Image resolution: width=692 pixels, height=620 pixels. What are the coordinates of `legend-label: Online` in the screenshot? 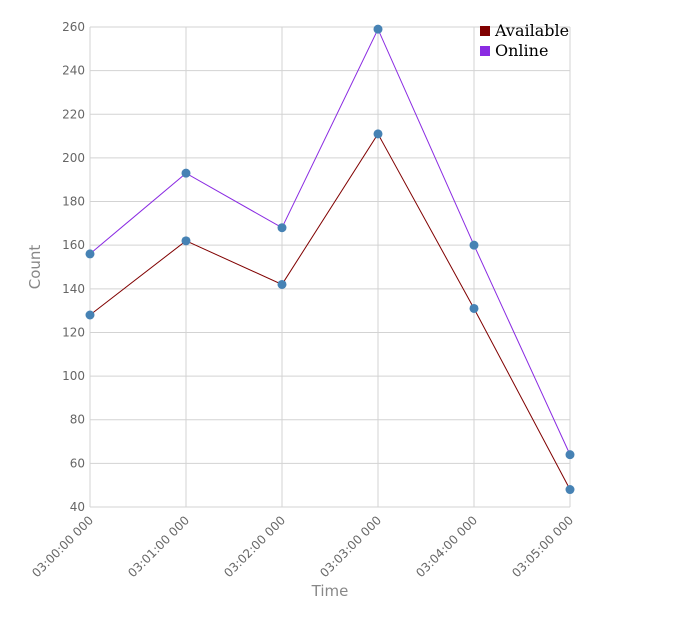 It's located at (521, 50).